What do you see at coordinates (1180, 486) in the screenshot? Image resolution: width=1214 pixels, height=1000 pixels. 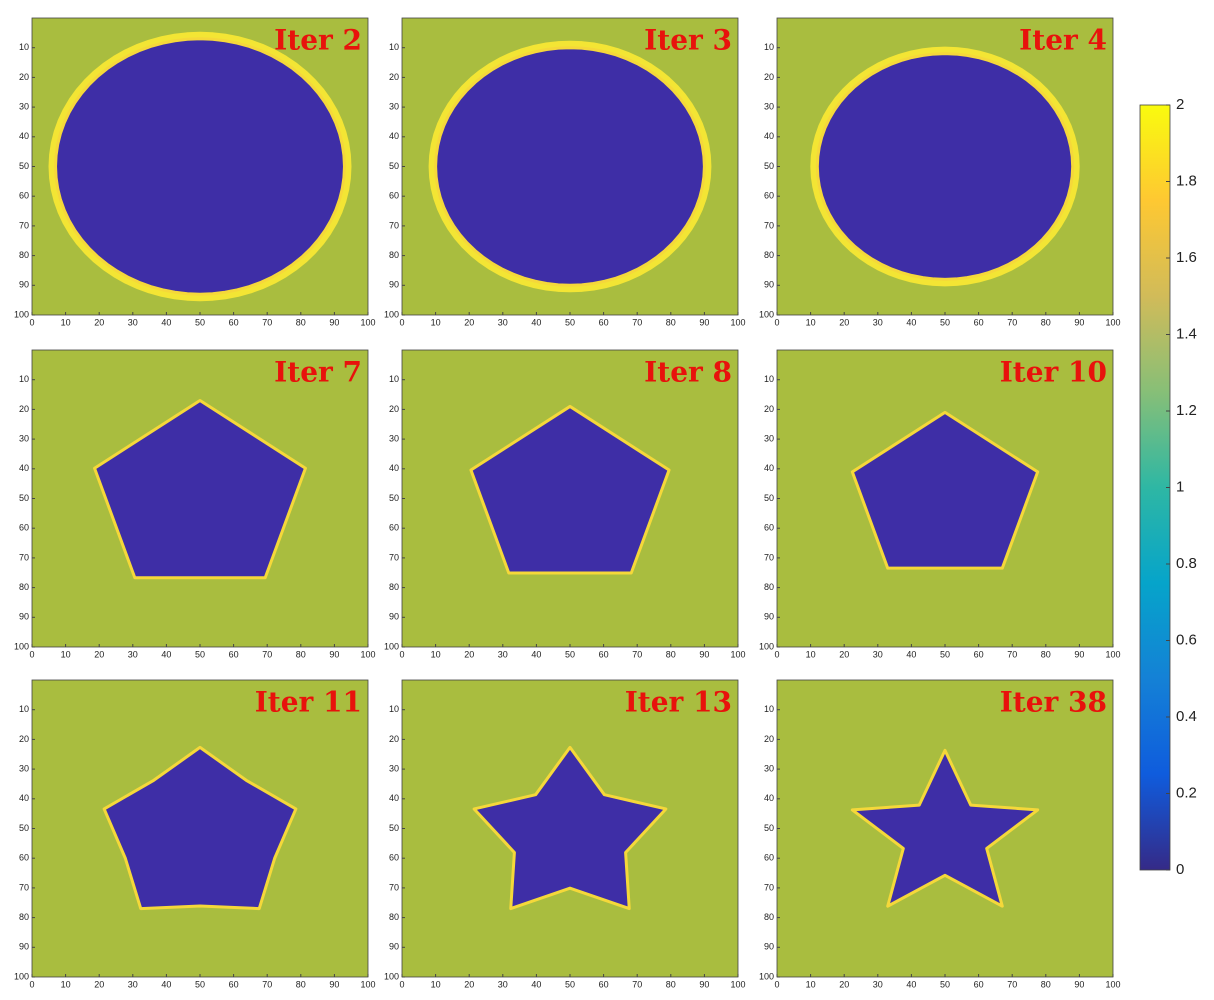 I see `colorbar-tick-label: 1` at bounding box center [1180, 486].